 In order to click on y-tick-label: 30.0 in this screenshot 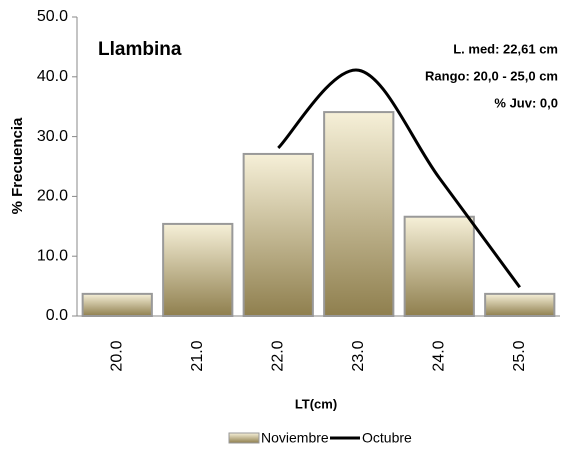, I will do `click(52, 136)`.